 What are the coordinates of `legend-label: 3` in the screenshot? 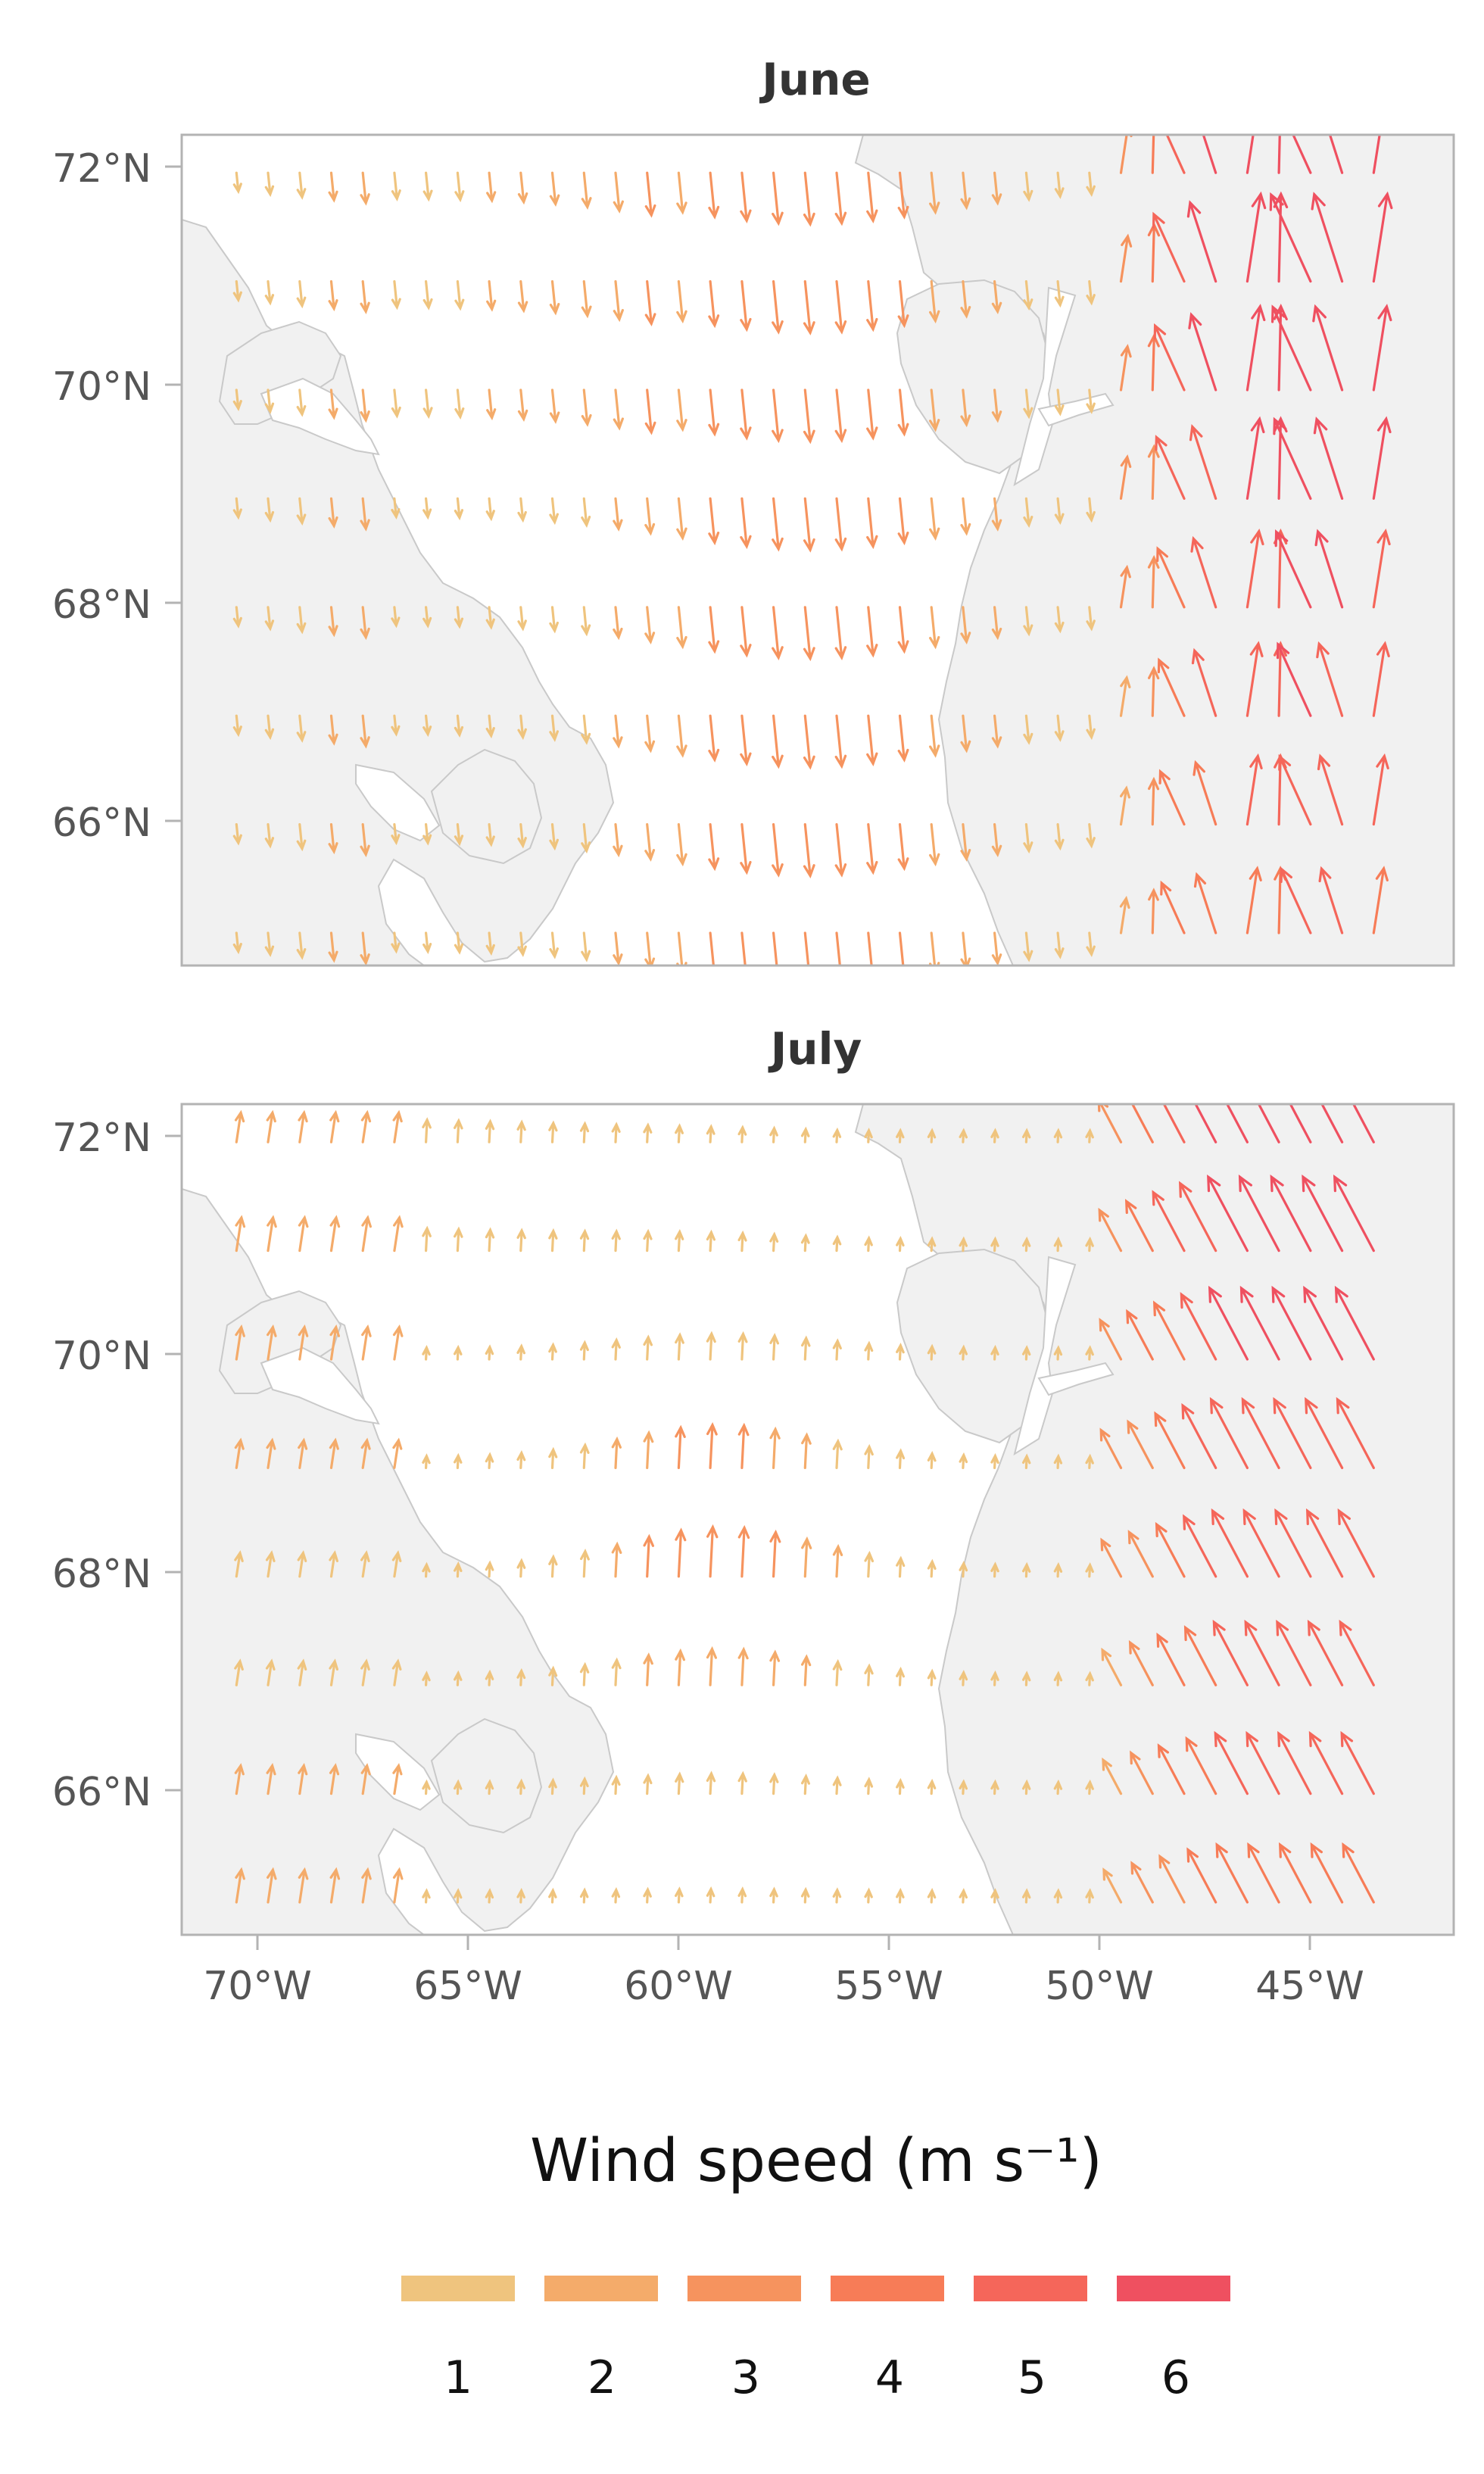 It's located at (745, 2377).